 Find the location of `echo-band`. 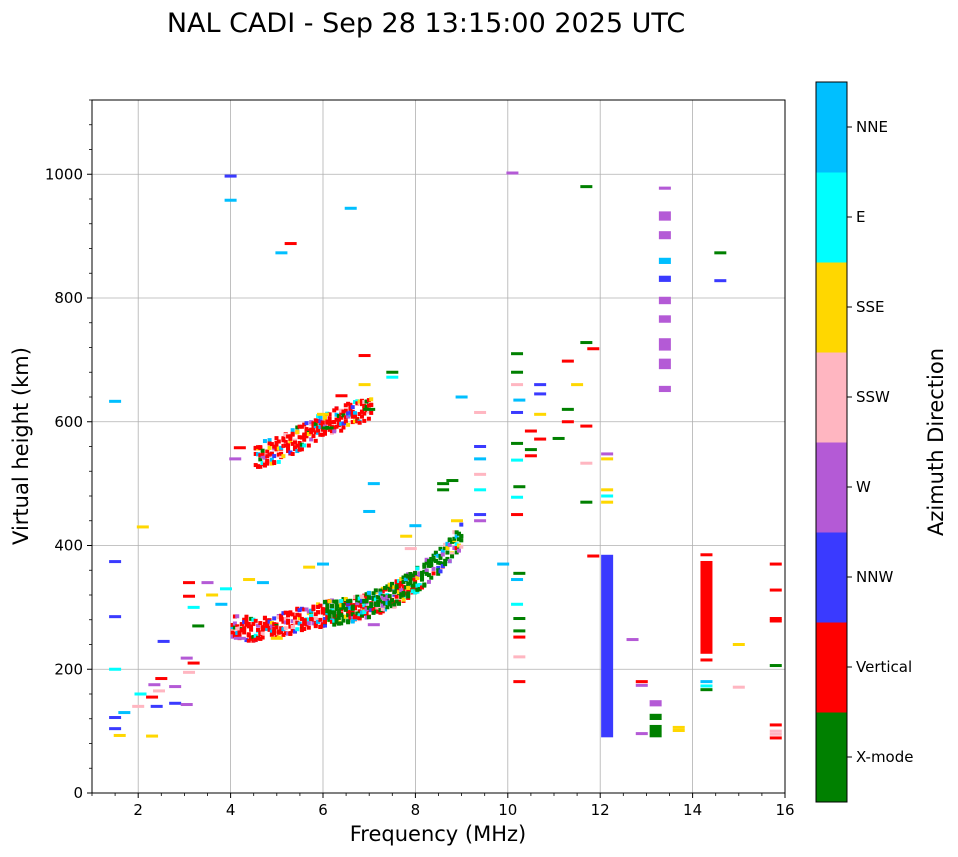

echo-band is located at coordinates (664, 235).